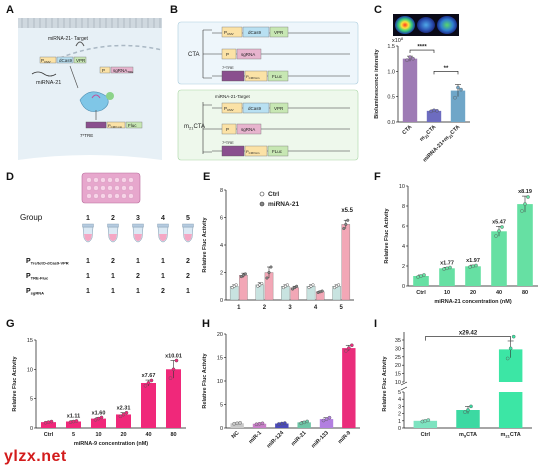  Describe the element at coordinates (163, 218) in the screenshot. I see `group-number: 4` at that location.